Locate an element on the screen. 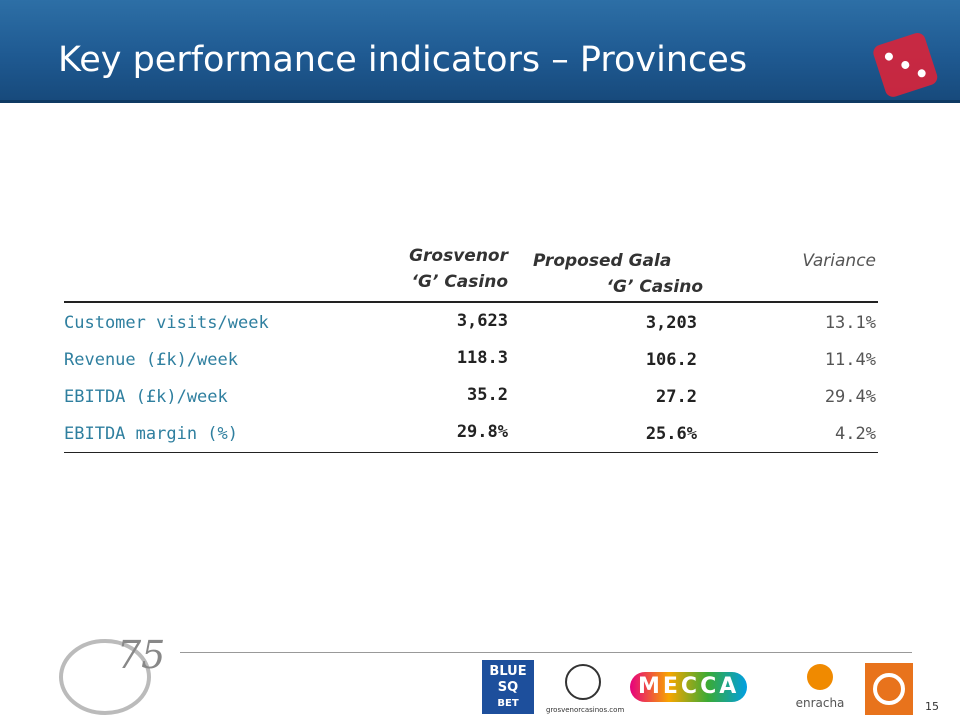  grosvenor-emblem is located at coordinates (583, 682).